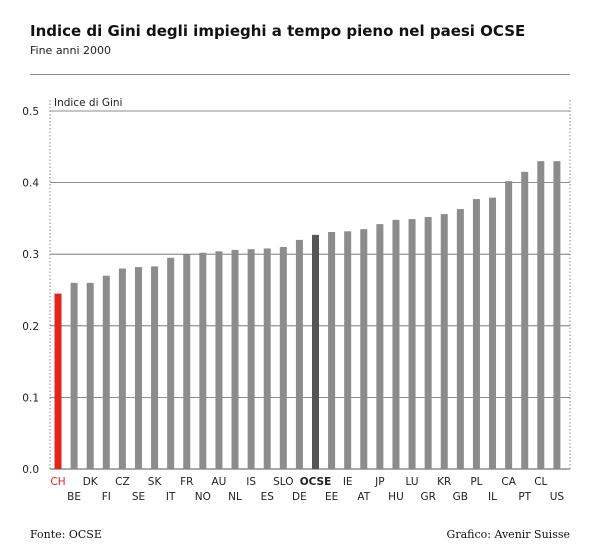  What do you see at coordinates (203, 360) in the screenshot?
I see `bar-no` at bounding box center [203, 360].